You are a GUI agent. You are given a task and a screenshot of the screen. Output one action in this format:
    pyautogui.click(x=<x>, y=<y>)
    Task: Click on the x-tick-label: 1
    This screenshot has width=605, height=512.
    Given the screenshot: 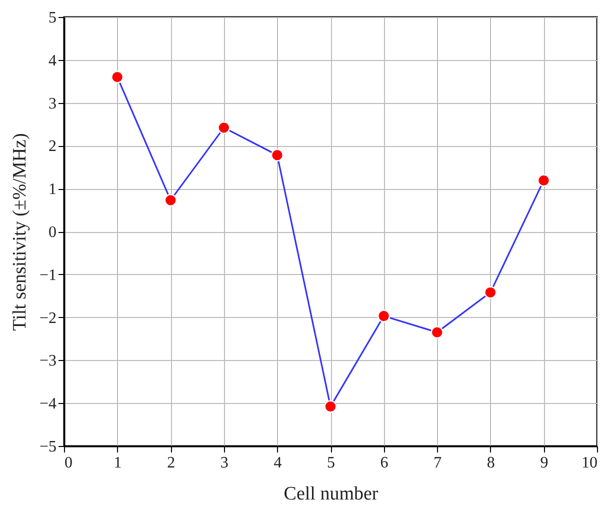 What is the action you would take?
    pyautogui.click(x=118, y=463)
    